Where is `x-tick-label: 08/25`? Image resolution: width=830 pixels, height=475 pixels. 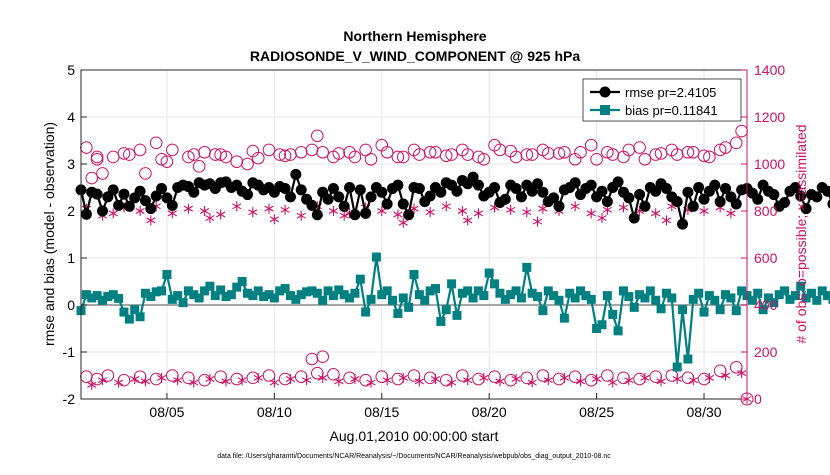
x-tick-label: 08/25 is located at coordinates (596, 412).